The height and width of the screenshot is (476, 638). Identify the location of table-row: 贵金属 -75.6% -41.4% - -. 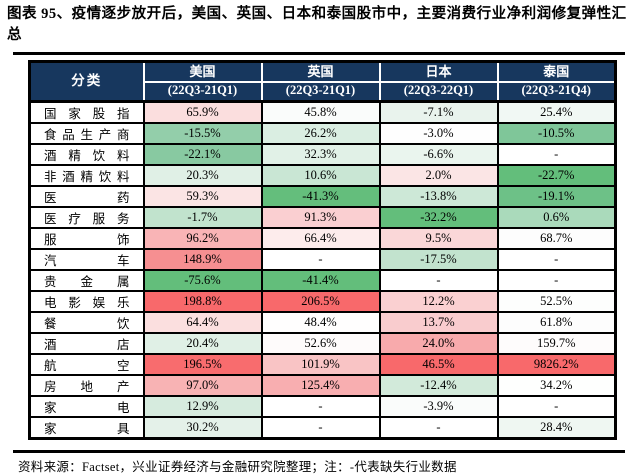
(322, 280).